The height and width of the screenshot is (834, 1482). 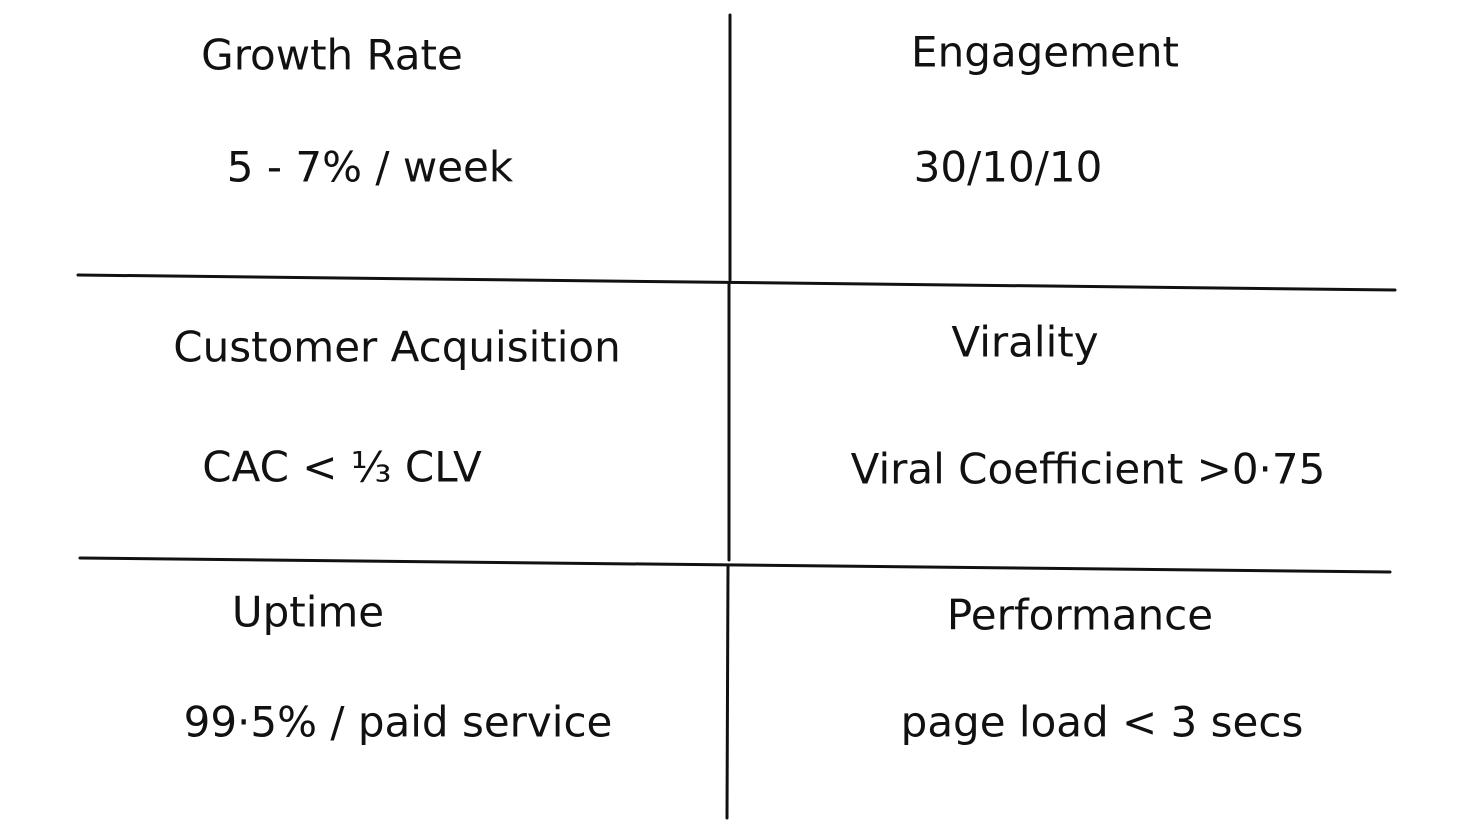 I want to click on cell-title: Engagement, so click(x=1045, y=52).